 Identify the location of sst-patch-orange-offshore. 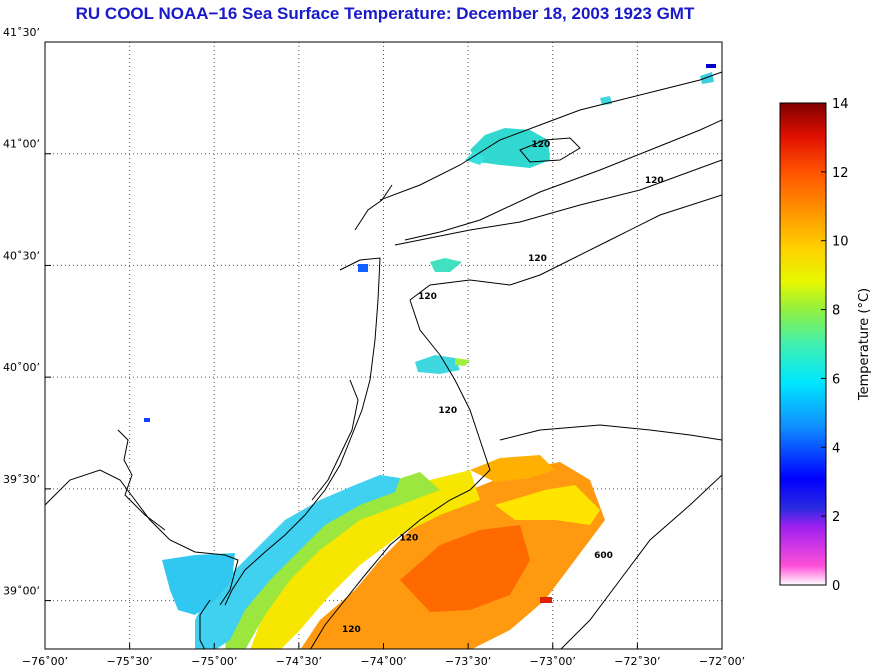
(512, 468).